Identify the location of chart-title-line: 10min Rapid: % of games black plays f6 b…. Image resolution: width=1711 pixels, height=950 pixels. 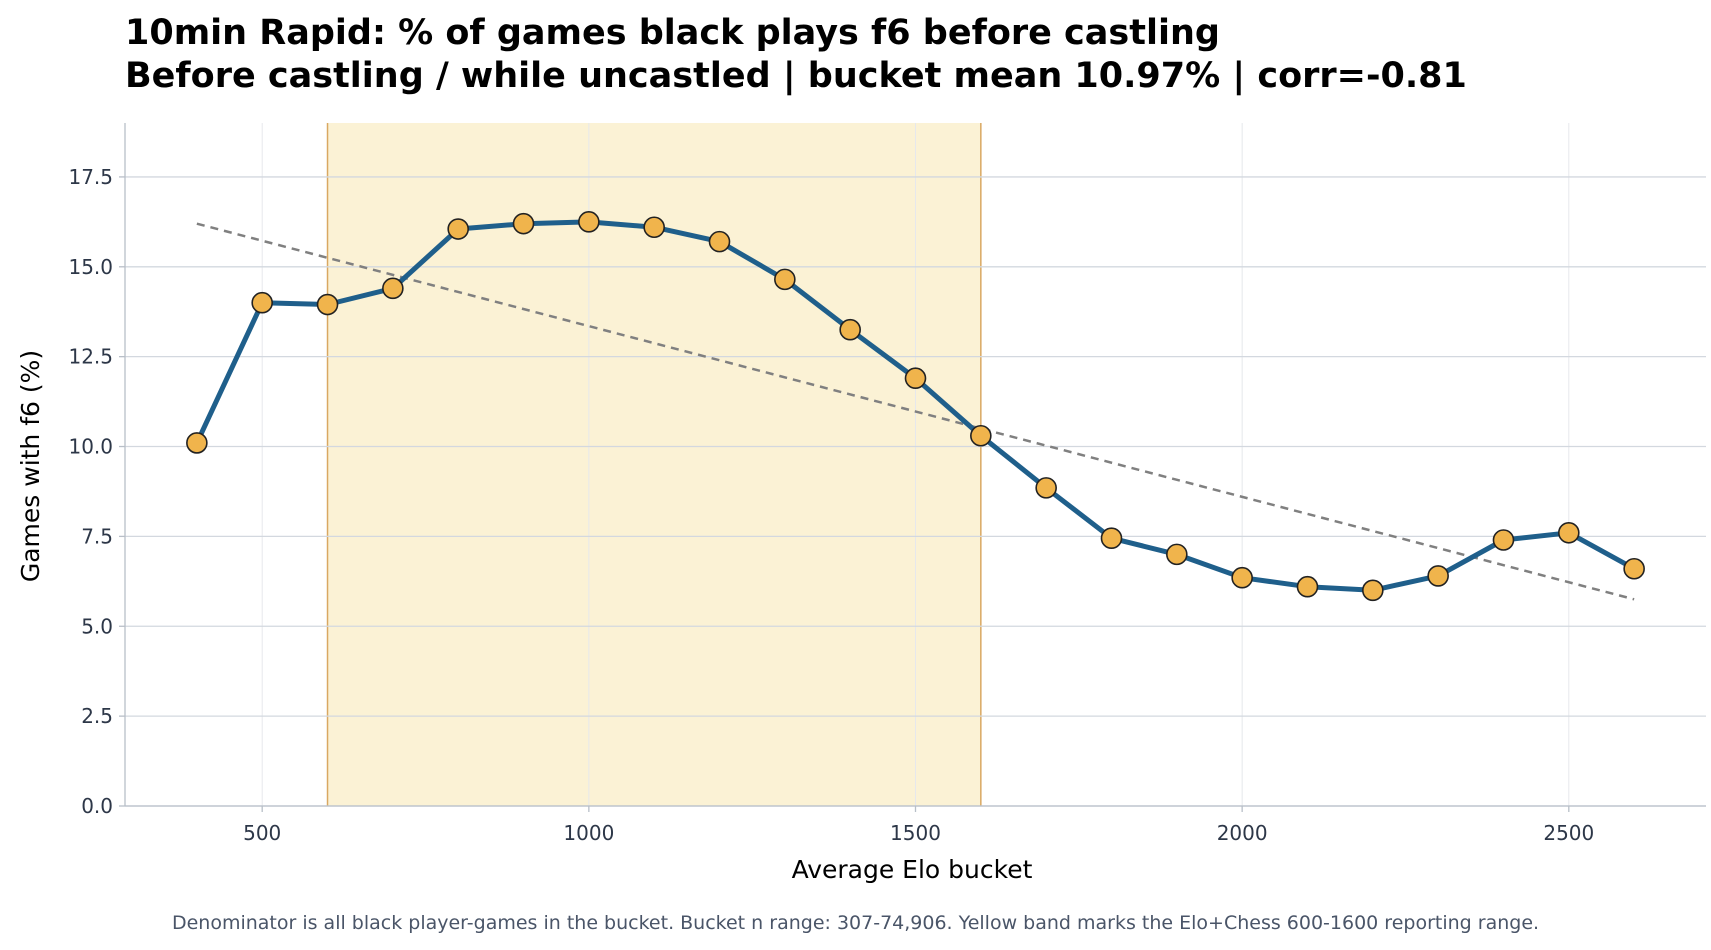
(672, 33).